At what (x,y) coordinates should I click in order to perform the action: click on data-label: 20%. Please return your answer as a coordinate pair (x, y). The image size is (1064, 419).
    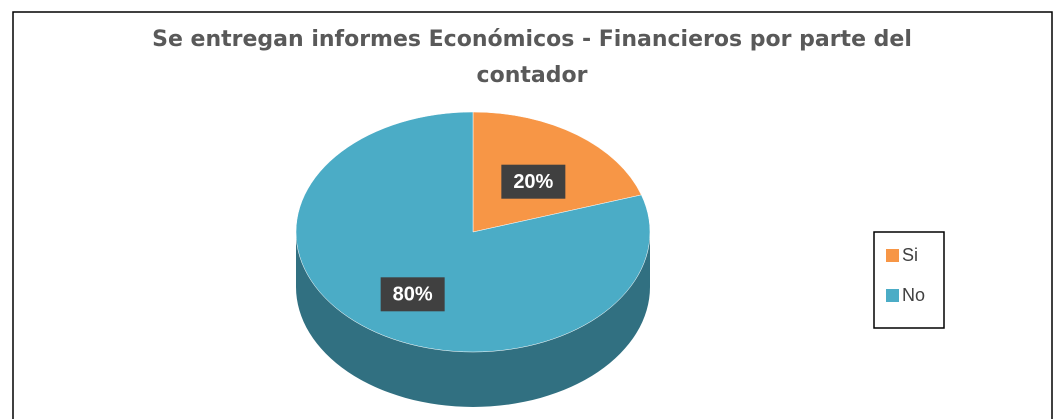
    Looking at the image, I should click on (533, 182).